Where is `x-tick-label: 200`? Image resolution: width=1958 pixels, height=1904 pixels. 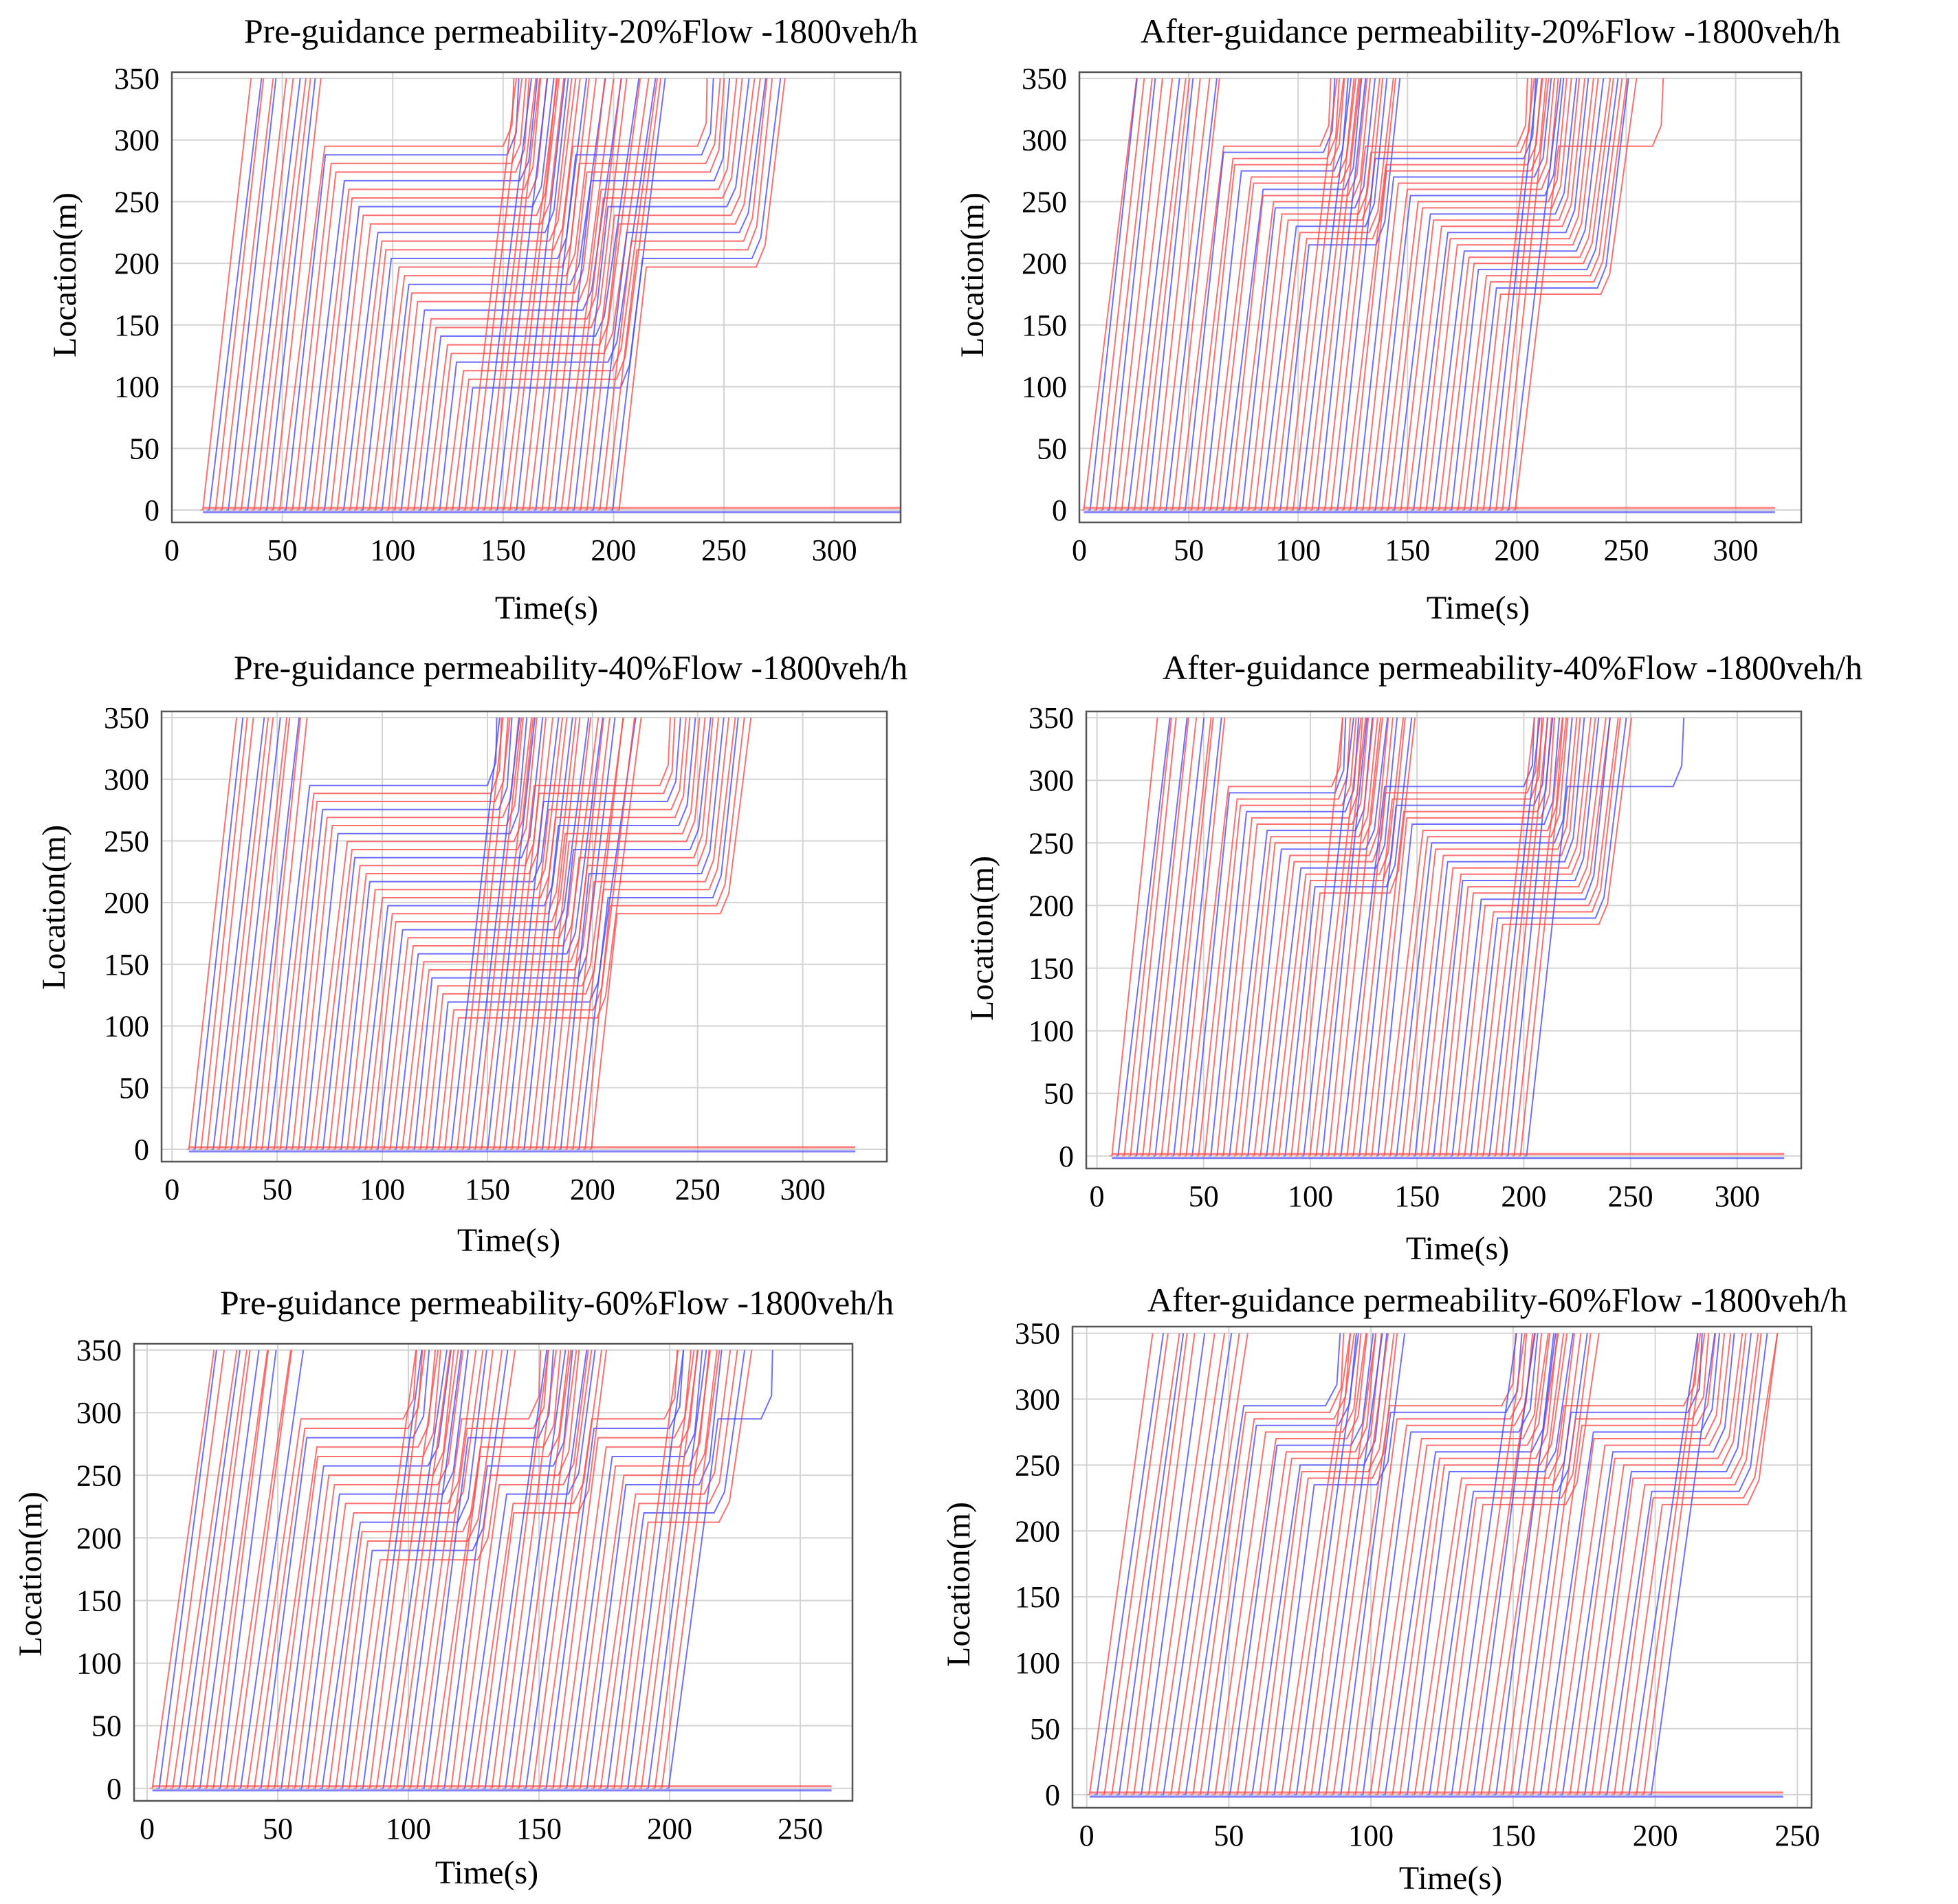 x-tick-label: 200 is located at coordinates (1655, 1835).